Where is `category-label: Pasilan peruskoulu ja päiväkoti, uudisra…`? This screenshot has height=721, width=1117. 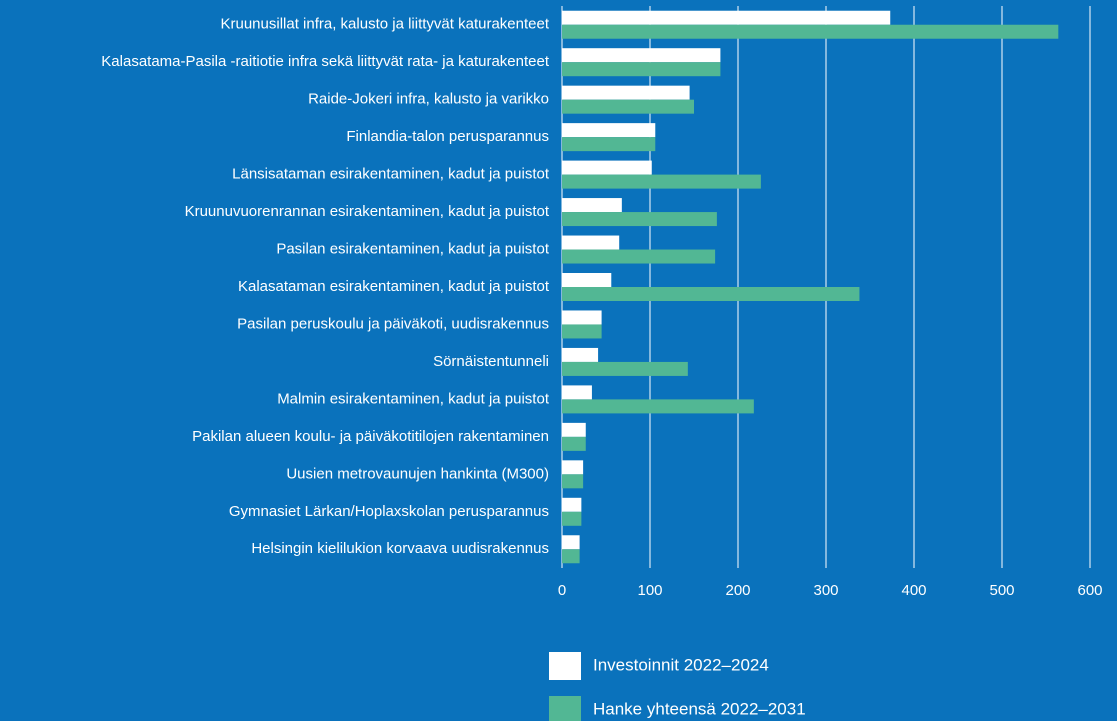
category-label: Pasilan peruskoulu ja päiväkoti, uudisra… is located at coordinates (393, 323).